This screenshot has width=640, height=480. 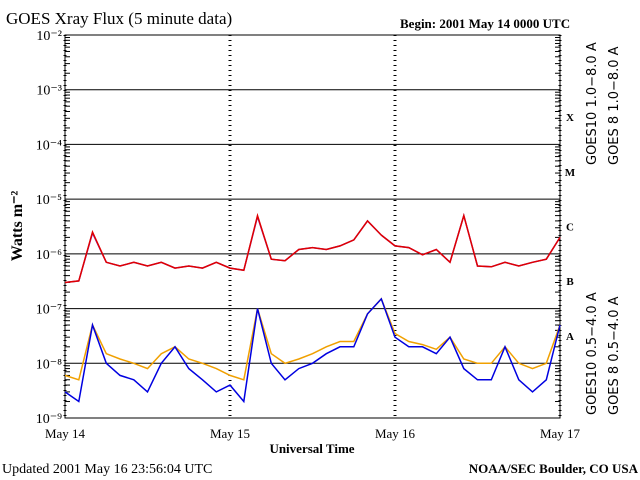 What do you see at coordinates (570, 118) in the screenshot?
I see `flare-class: X` at bounding box center [570, 118].